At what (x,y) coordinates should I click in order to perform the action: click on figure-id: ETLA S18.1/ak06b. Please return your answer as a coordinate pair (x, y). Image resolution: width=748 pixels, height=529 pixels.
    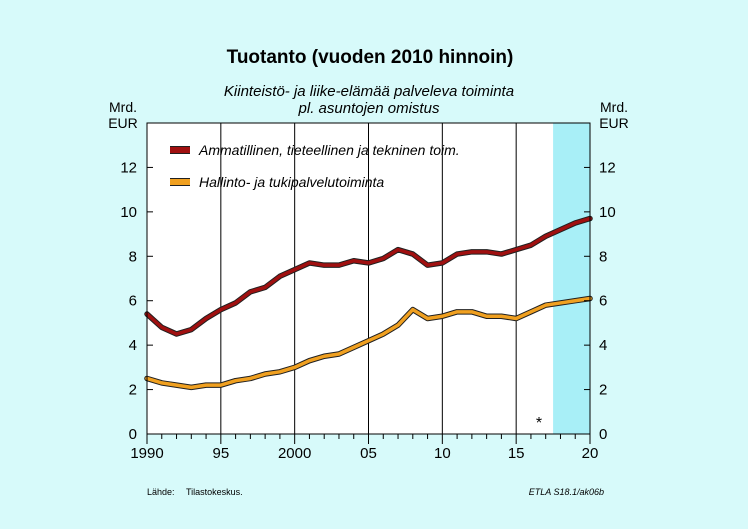
    Looking at the image, I should click on (566, 492).